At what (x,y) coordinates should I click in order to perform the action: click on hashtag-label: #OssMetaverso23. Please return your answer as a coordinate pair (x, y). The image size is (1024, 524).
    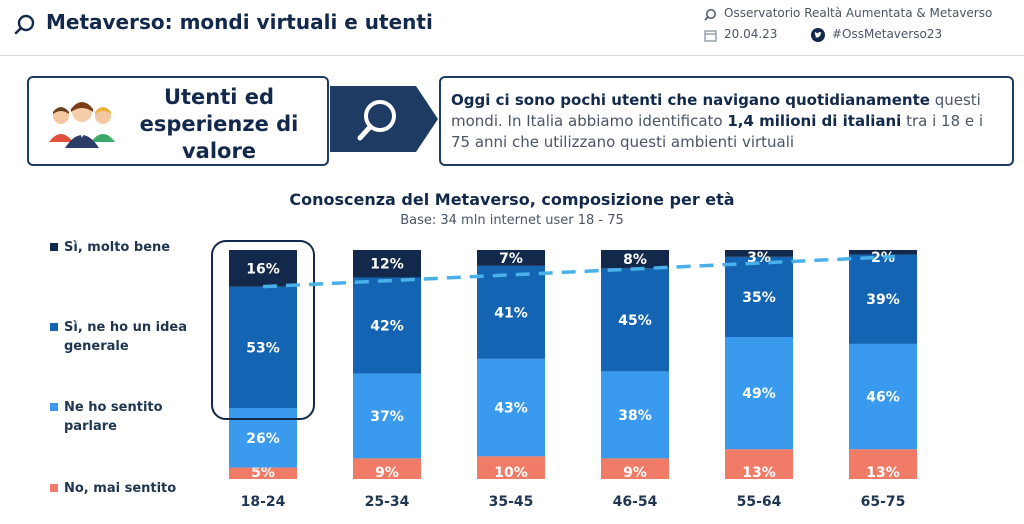
    Looking at the image, I should click on (887, 34).